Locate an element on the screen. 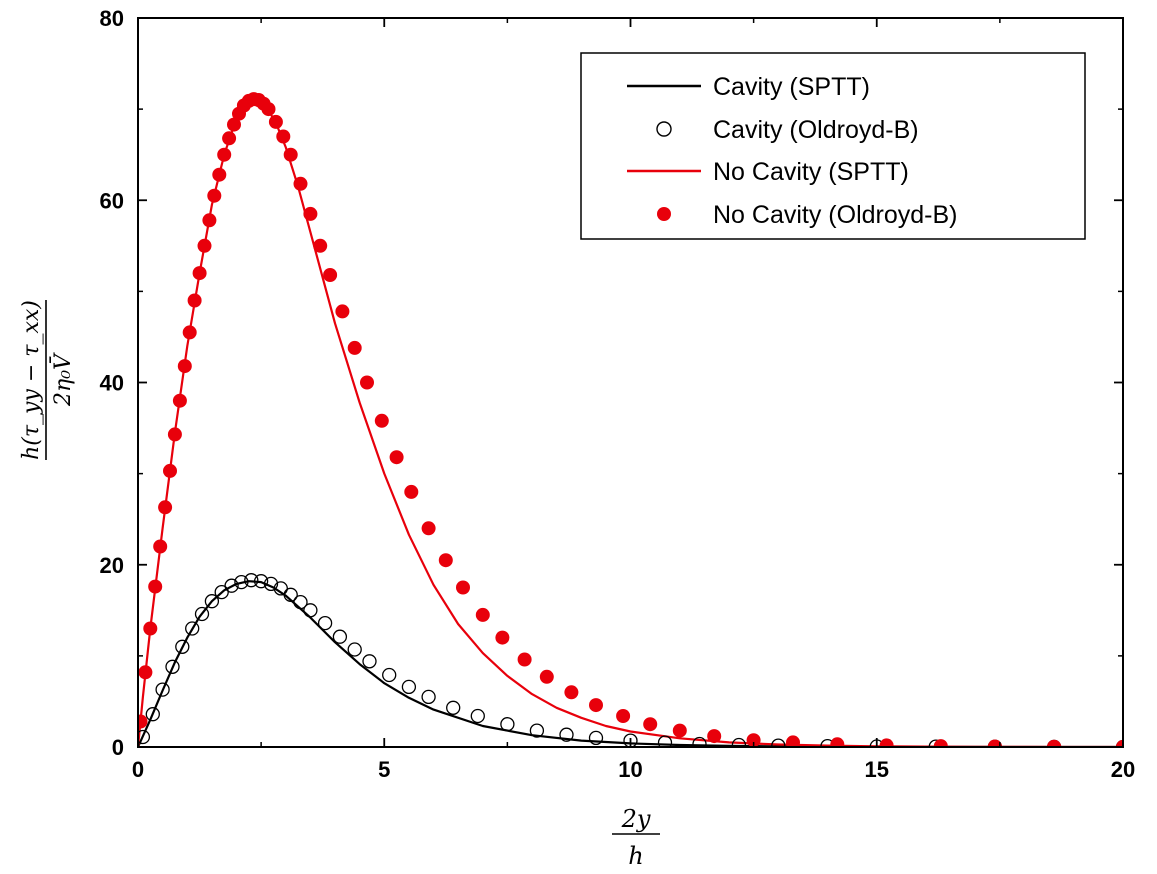 This screenshot has height=874, width=1157. x-axis-label-denominator: h is located at coordinates (635, 856).